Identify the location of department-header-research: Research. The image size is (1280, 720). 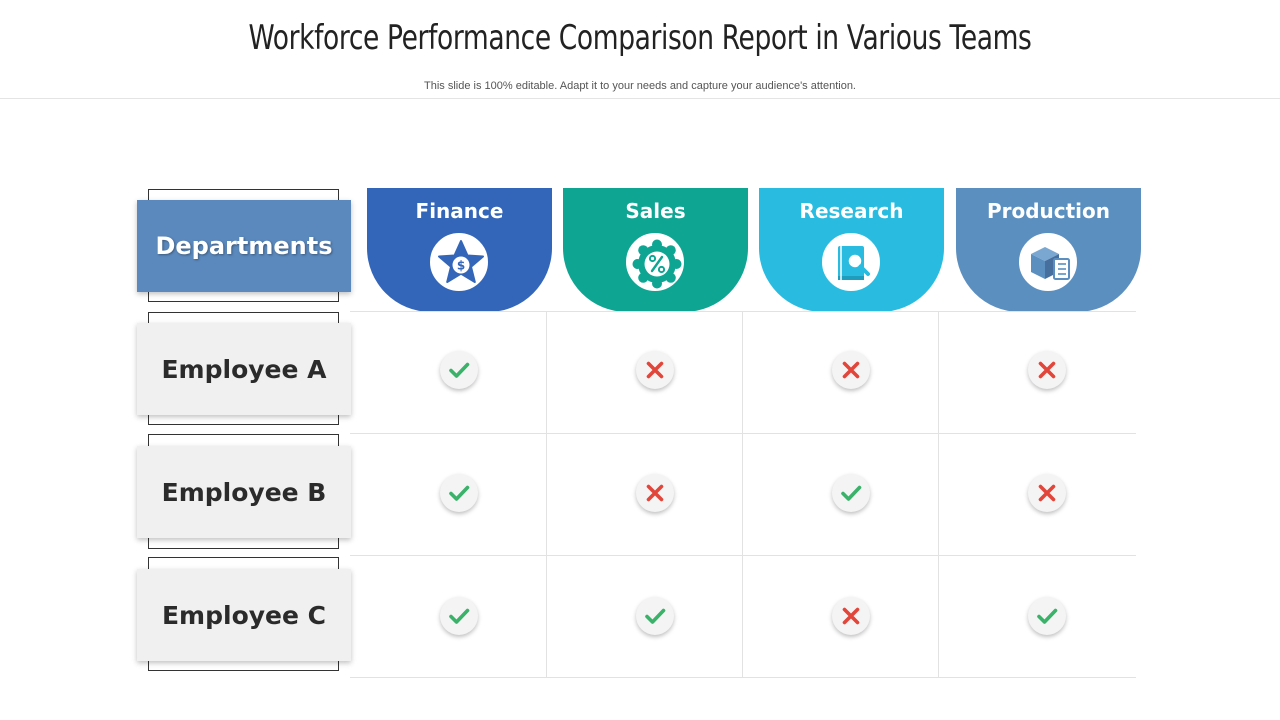
(851, 250).